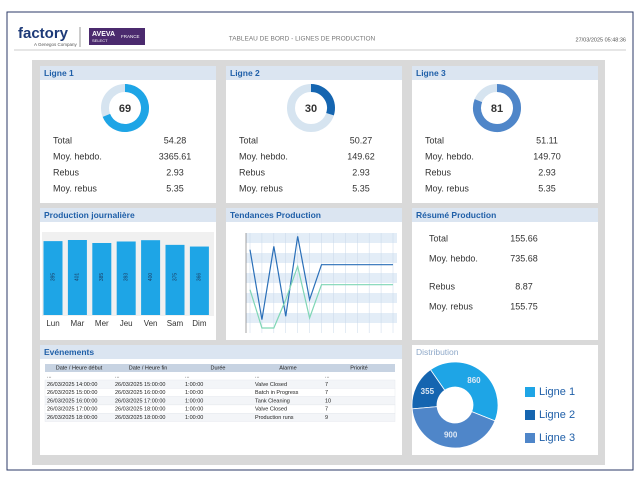 Image resolution: width=640 pixels, height=485 pixels. What do you see at coordinates (287, 368) in the screenshot?
I see `column-header: Alarme` at bounding box center [287, 368].